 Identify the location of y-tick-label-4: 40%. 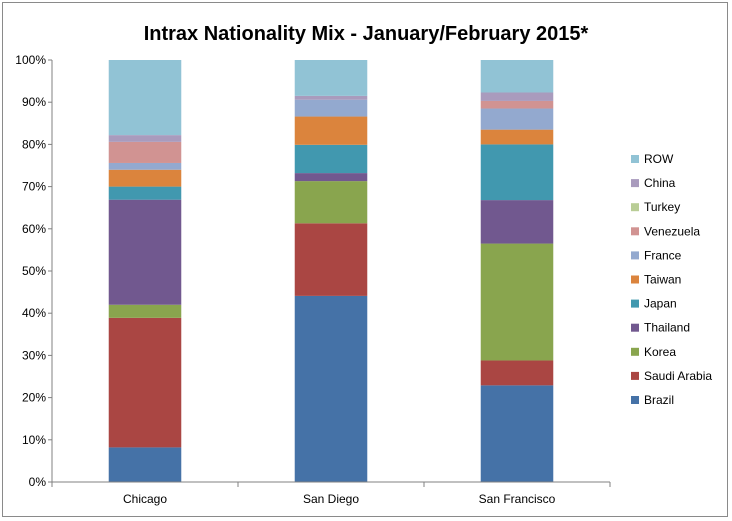
(34, 313).